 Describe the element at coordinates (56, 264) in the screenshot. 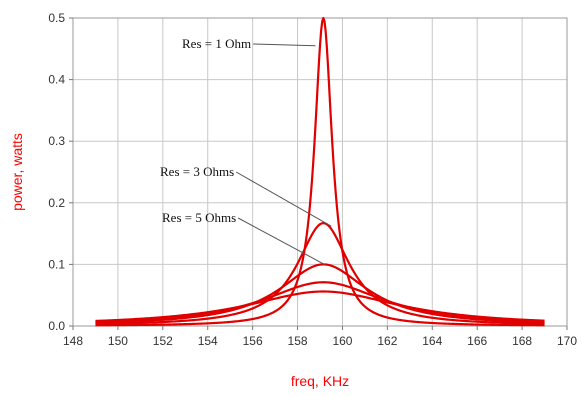

I see `y-tick-label: 0.1` at that location.